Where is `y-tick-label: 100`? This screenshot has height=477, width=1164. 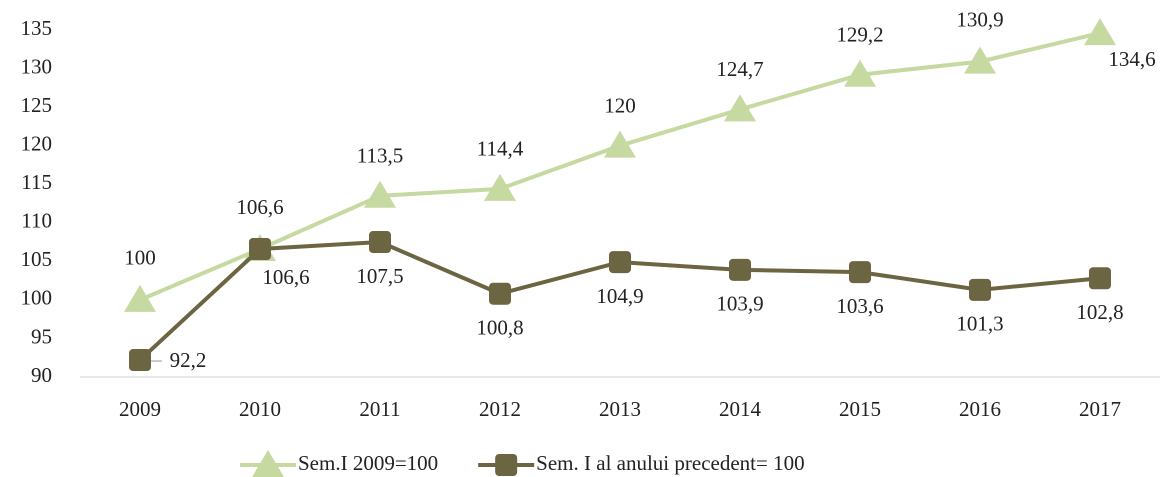
y-tick-label: 100 is located at coordinates (37, 298).